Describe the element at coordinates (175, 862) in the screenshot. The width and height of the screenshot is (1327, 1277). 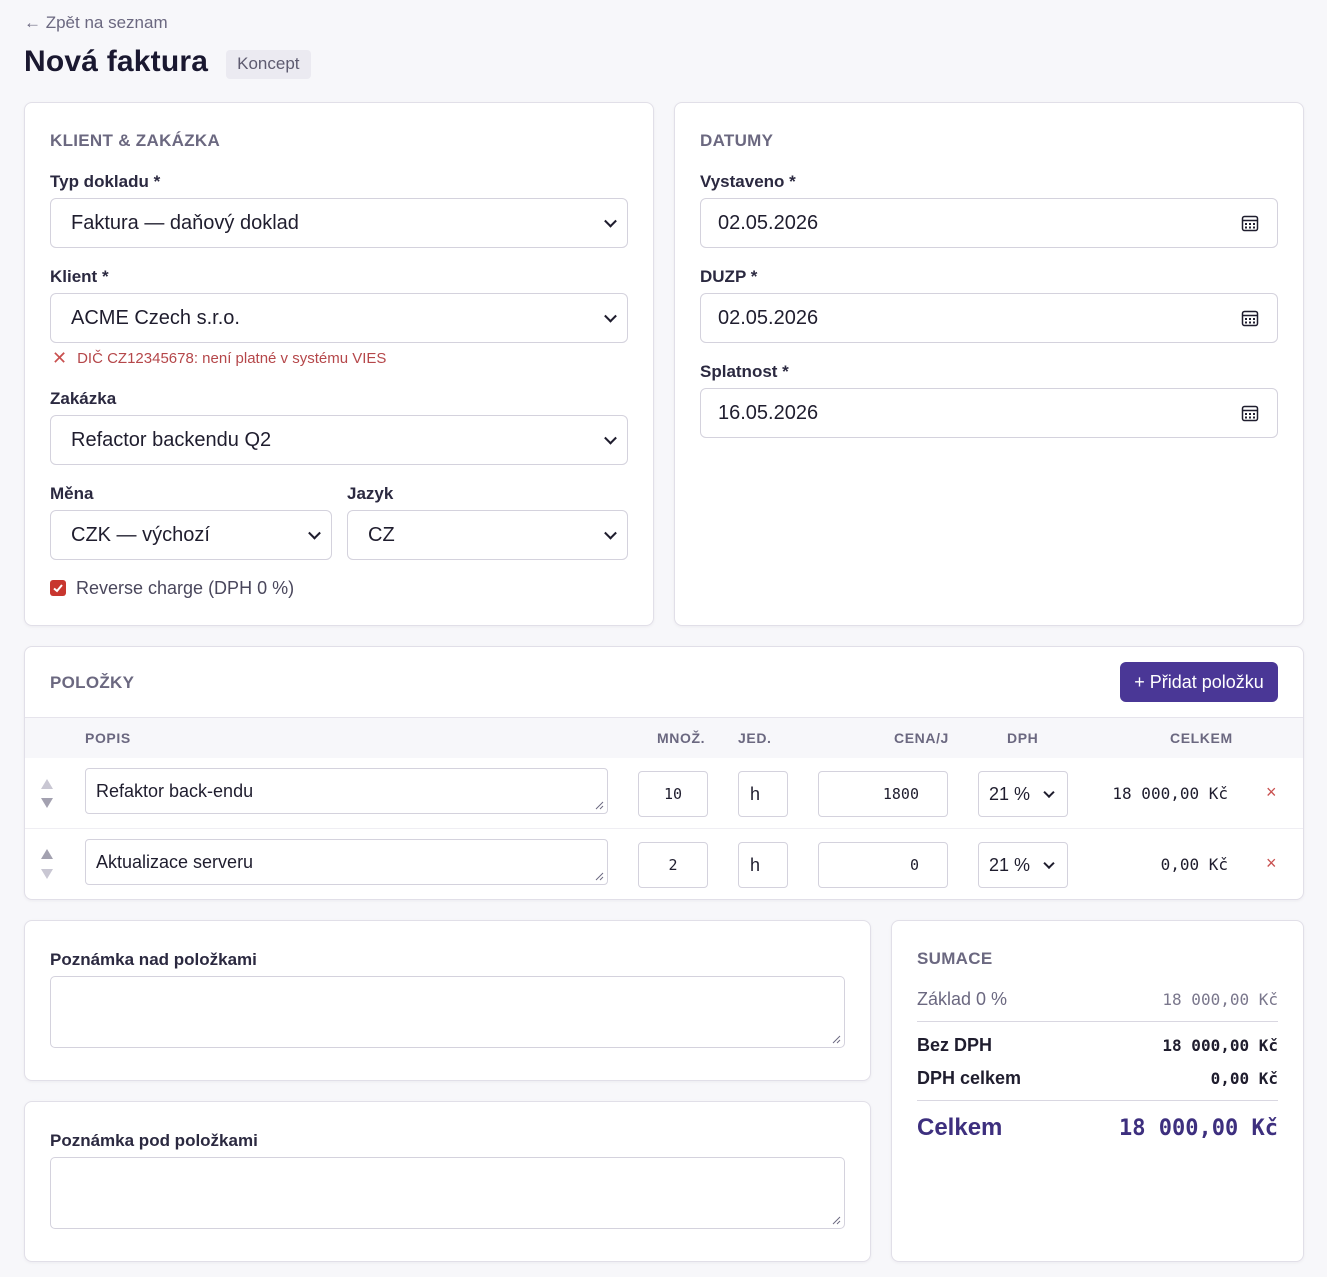
I see `item-description-value: Aktualizace serveru` at that location.